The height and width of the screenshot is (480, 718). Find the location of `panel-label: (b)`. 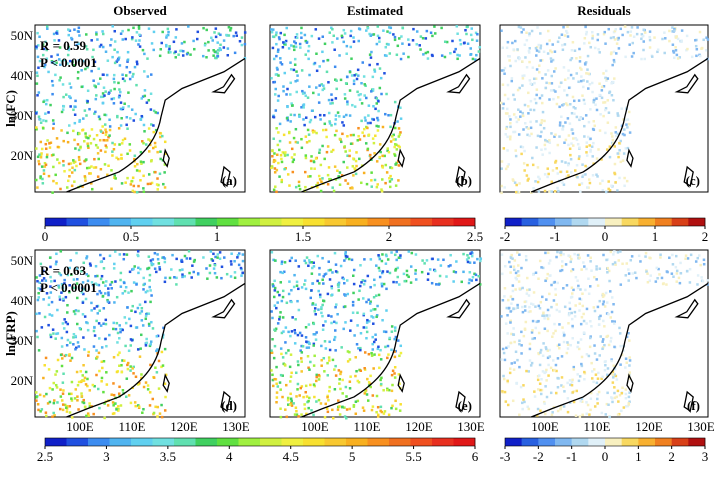

panel-label: (b) is located at coordinates (464, 180).